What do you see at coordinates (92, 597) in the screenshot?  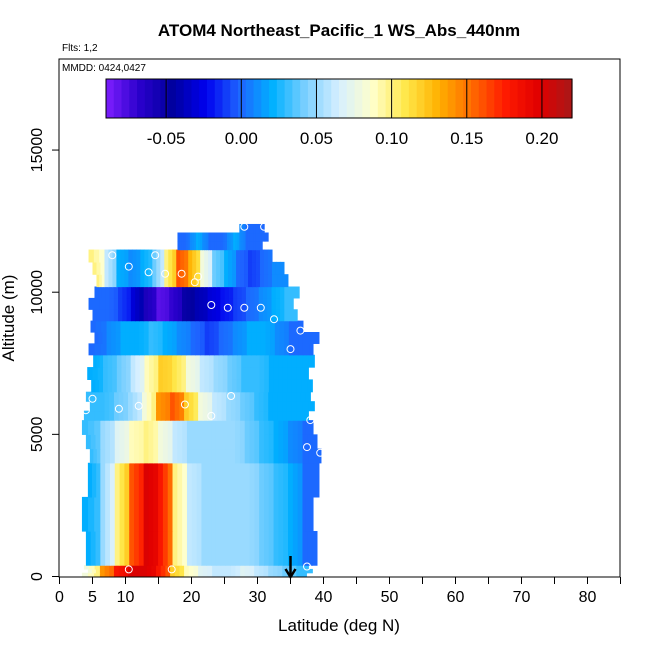 I see `x-tick-label: 5` at bounding box center [92, 597].